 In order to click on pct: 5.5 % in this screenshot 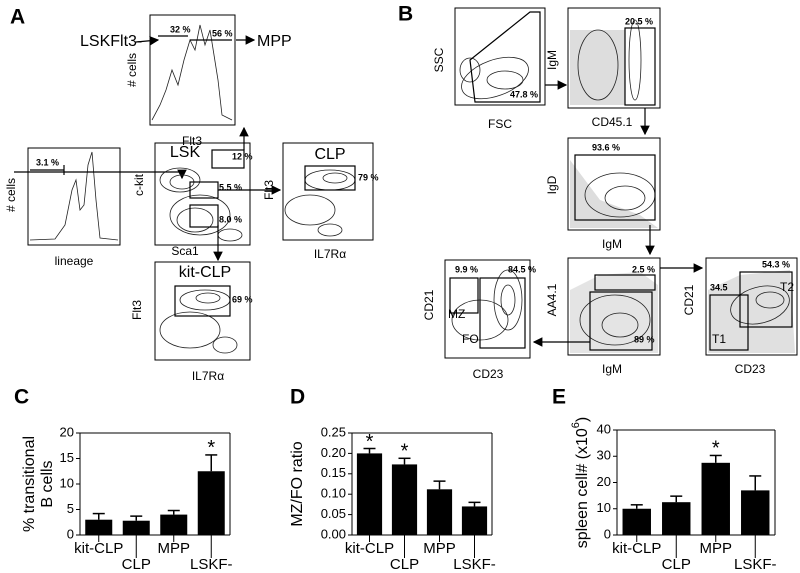, I will do `click(230, 187)`.